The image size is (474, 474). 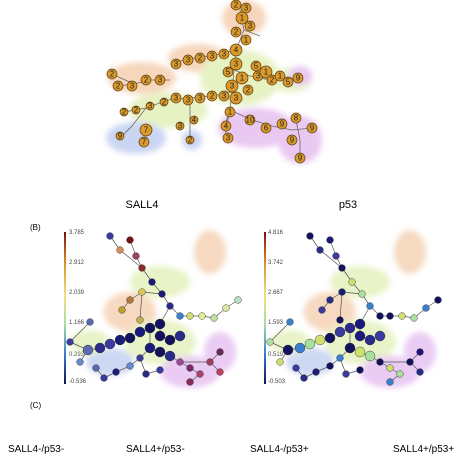 What do you see at coordinates (141, 205) in the screenshot?
I see `map-title-sall4: SALL4` at bounding box center [141, 205].